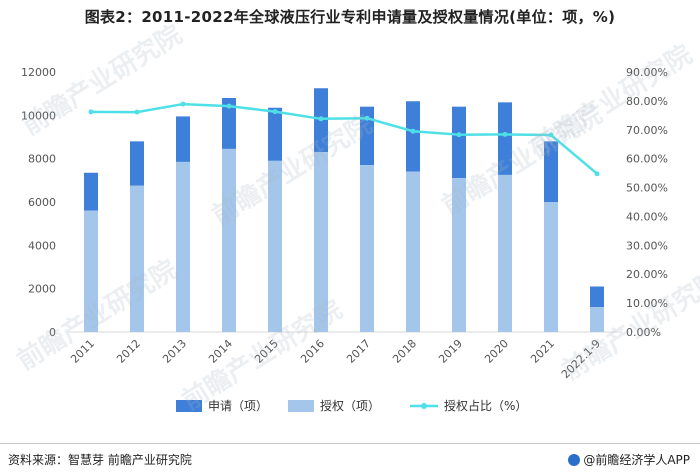  I want to click on x-tick-label: 2018, so click(404, 351).